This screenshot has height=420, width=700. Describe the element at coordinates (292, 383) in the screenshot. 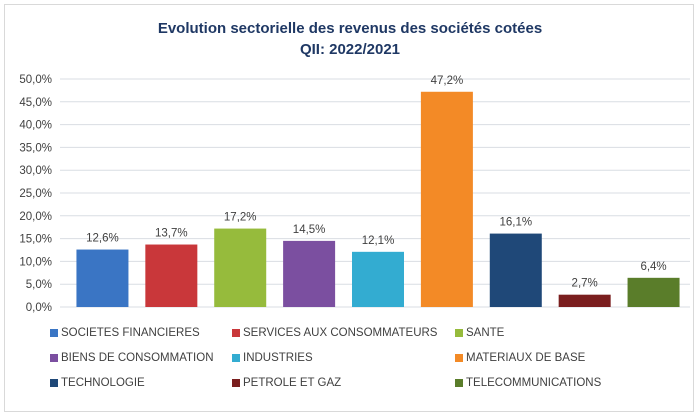

I see `legend-label: PETROLE ET GAZ` at that location.